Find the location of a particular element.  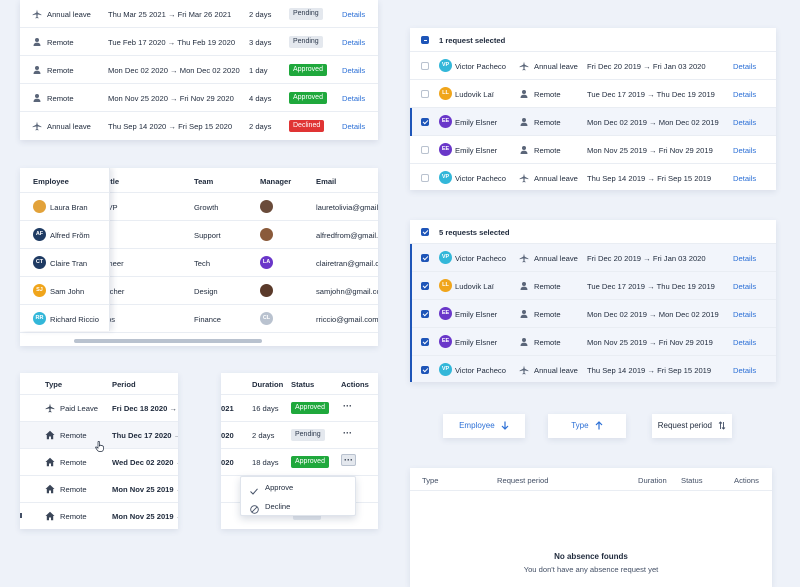

sort-type-button: Type is located at coordinates (587, 426).